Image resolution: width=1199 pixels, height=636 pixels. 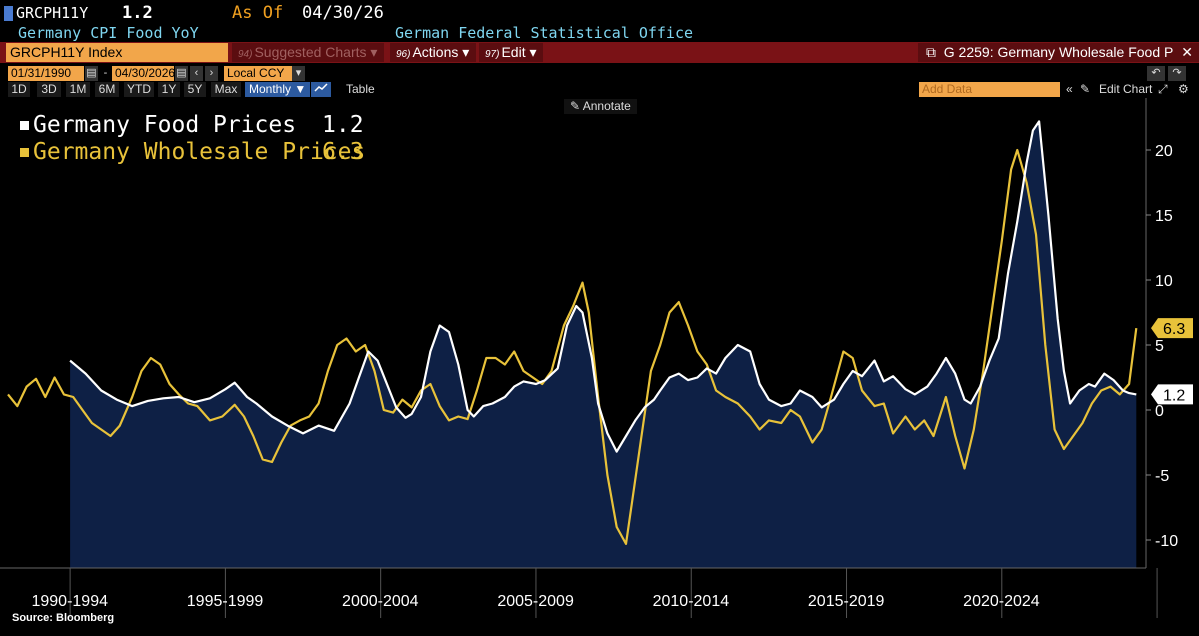 I want to click on suggested-charts-label: Suggested Charts, so click(x=310, y=52).